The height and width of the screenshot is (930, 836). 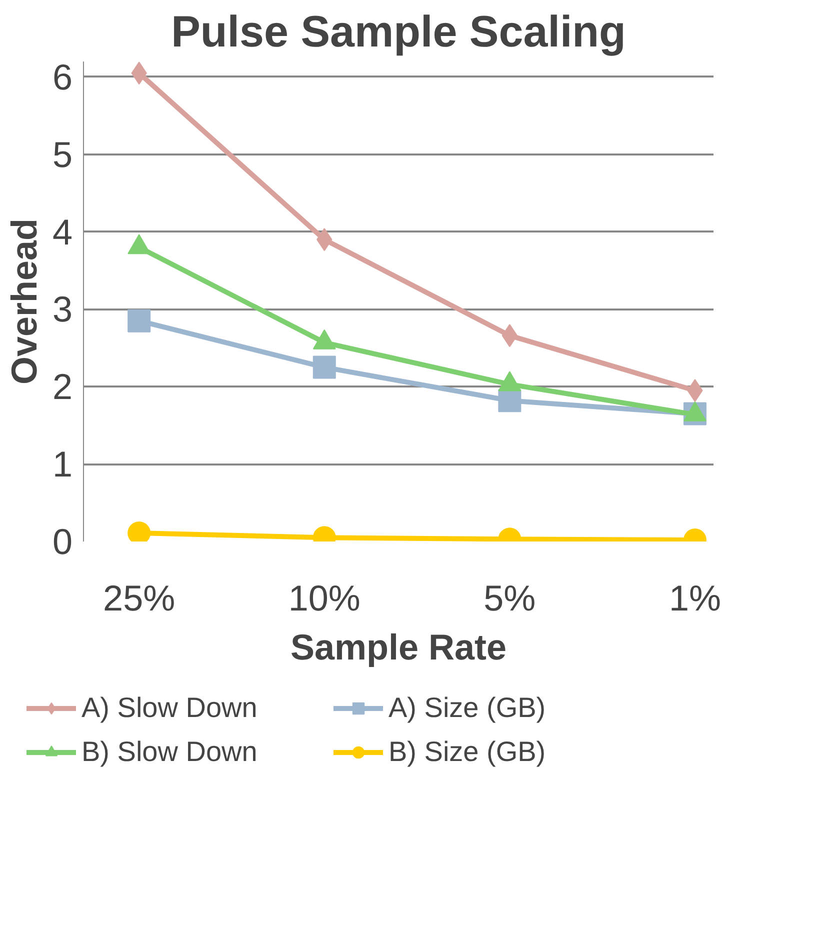 What do you see at coordinates (62, 309) in the screenshot?
I see `y-tick-label: 3` at bounding box center [62, 309].